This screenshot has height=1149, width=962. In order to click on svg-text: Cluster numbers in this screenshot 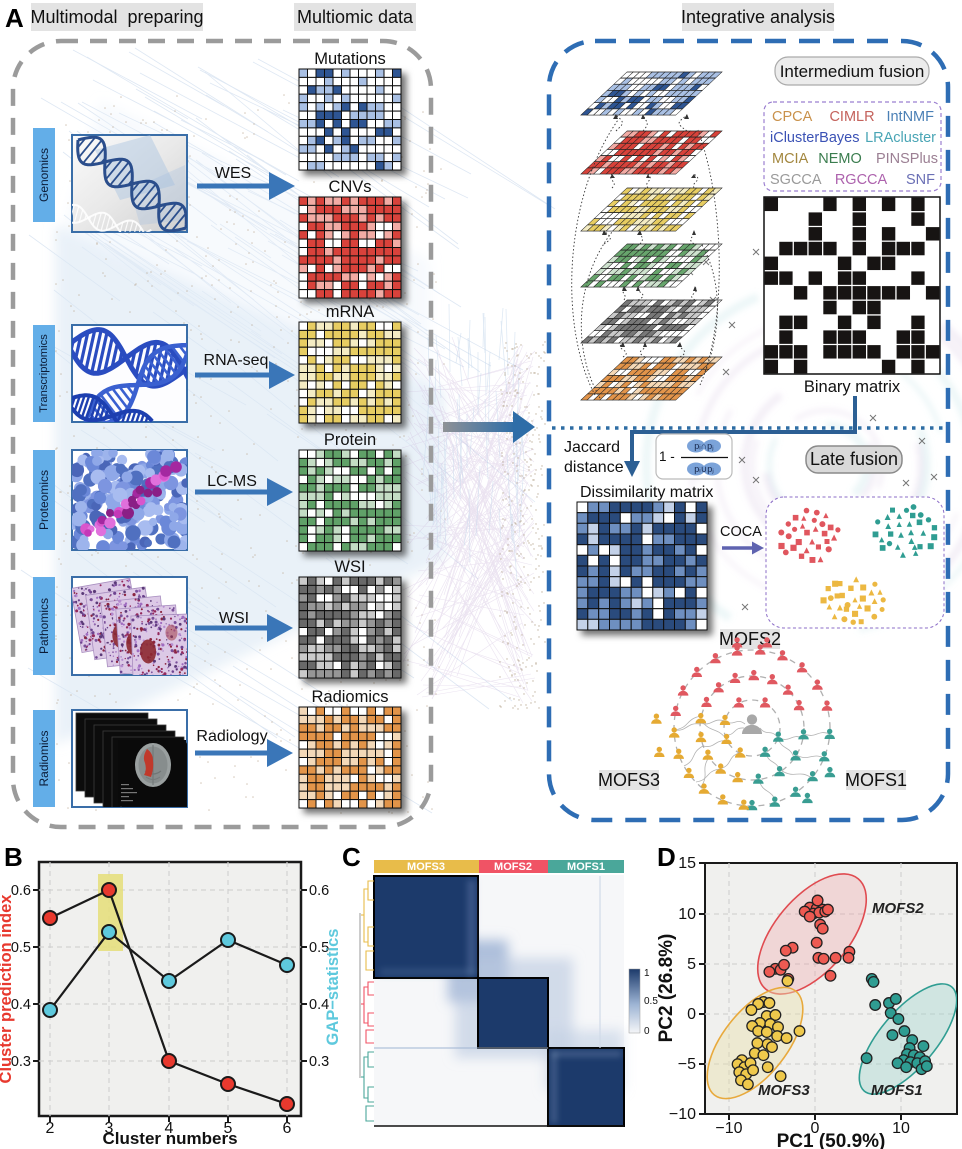, I will do `click(169, 1138)`.